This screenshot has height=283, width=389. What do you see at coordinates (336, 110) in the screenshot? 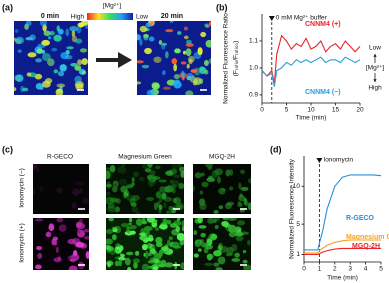
I see `x-tick-label: 15` at bounding box center [336, 110].